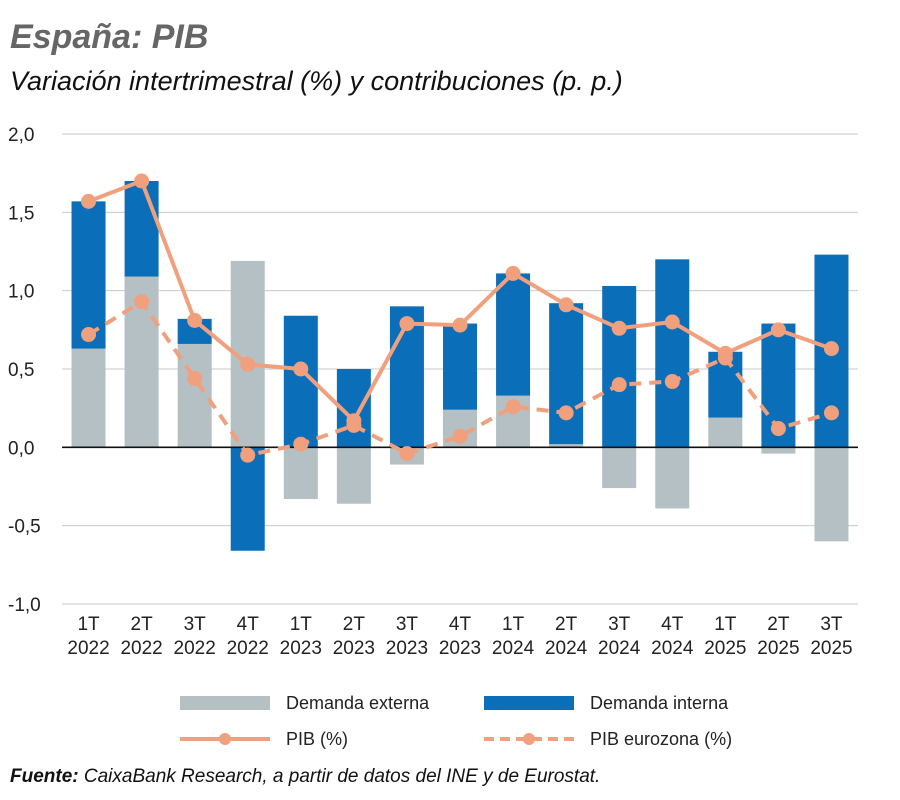  Describe the element at coordinates (358, 702) in the screenshot. I see `legend-label-external: Demanda externa` at that location.